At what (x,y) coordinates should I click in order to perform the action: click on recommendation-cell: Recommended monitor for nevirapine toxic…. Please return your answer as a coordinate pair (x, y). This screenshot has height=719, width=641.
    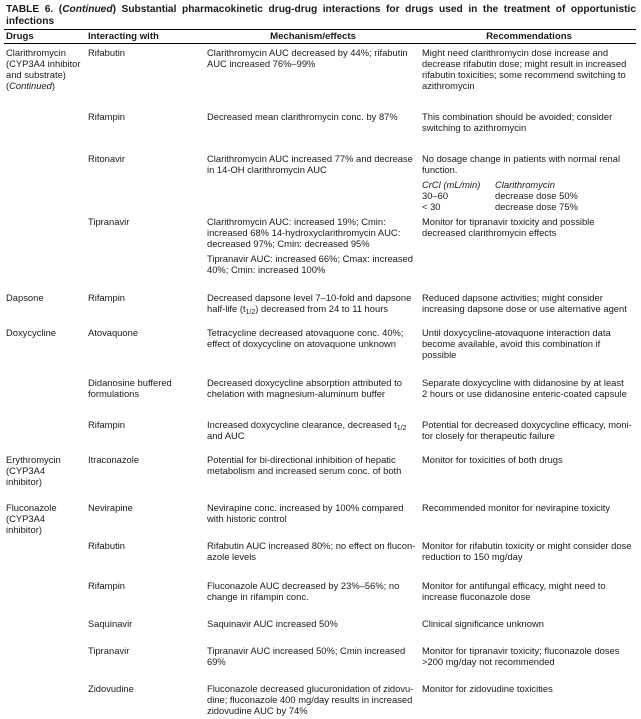
    Looking at the image, I should click on (530, 507).